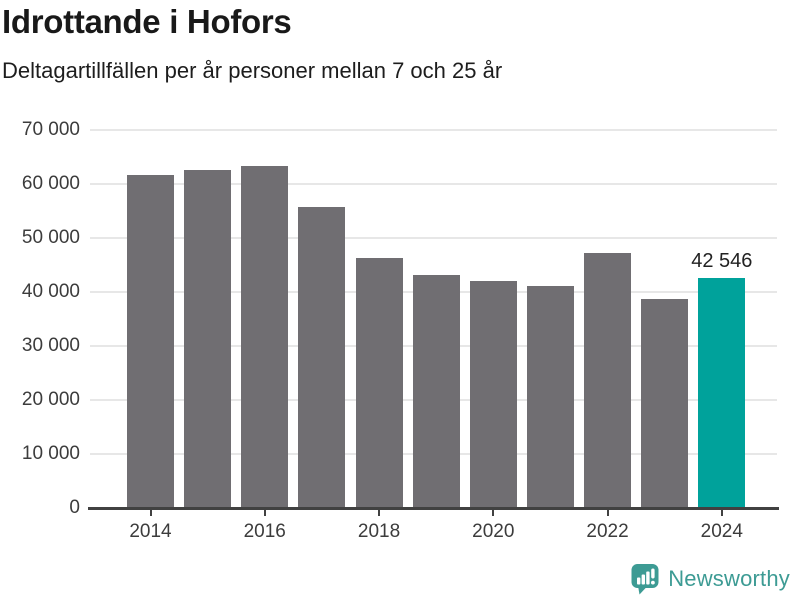 Image resolution: width=800 pixels, height=600 pixels. I want to click on bar-2018, so click(379, 382).